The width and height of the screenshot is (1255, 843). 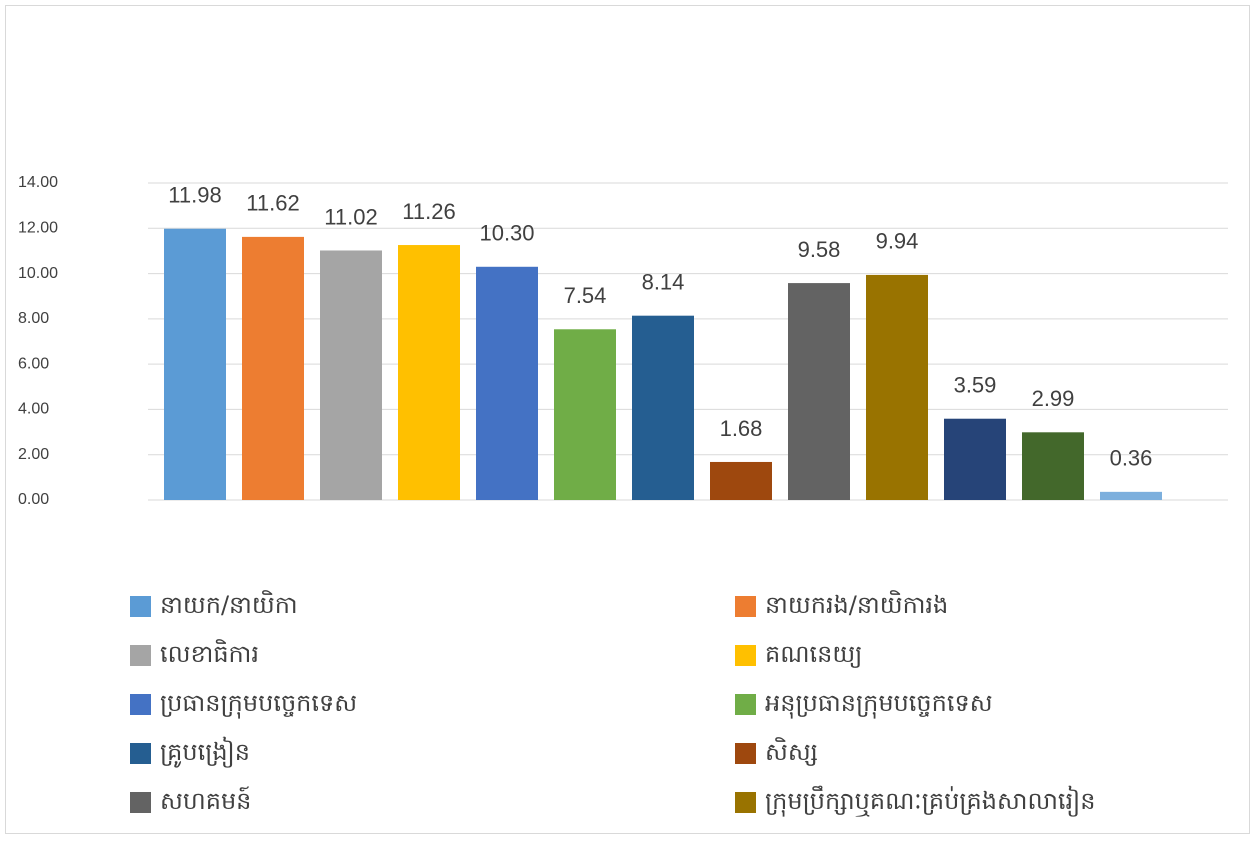 I want to click on legend-label: នាយក/នាយិកា, so click(x=229, y=604).